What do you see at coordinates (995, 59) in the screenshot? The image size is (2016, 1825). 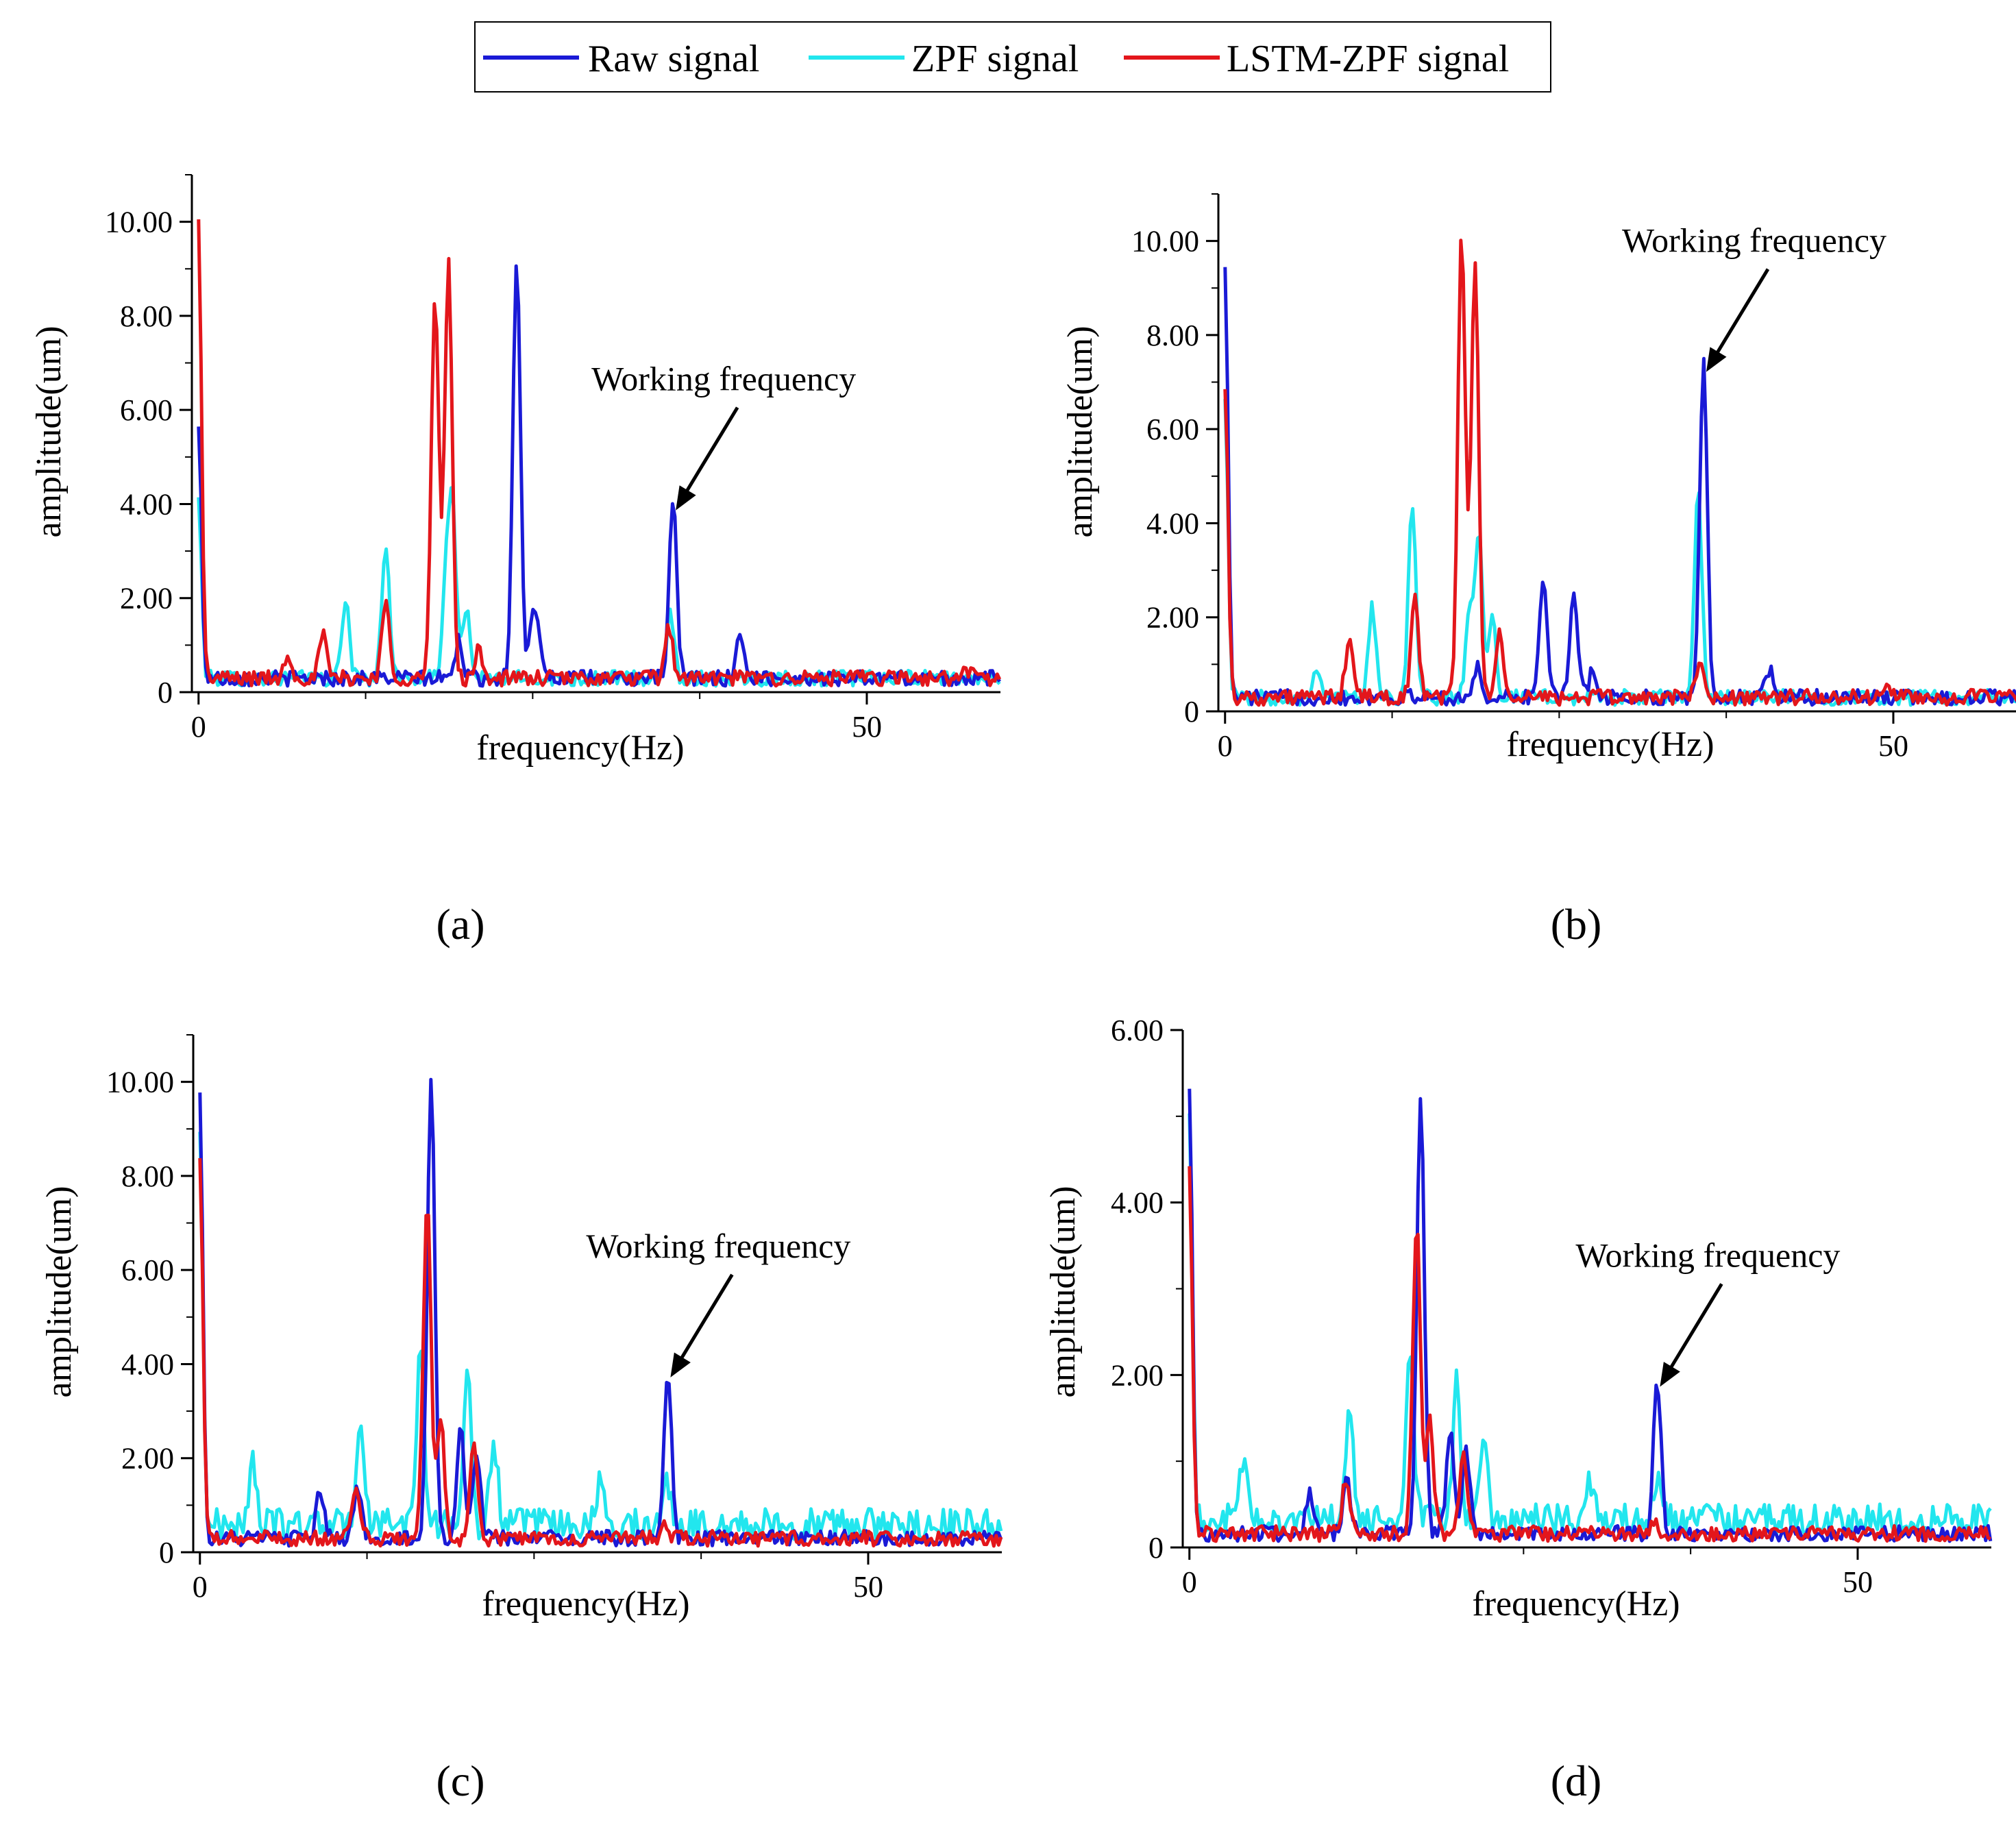 I see `legend-label-zpf: ZPF signal` at bounding box center [995, 59].